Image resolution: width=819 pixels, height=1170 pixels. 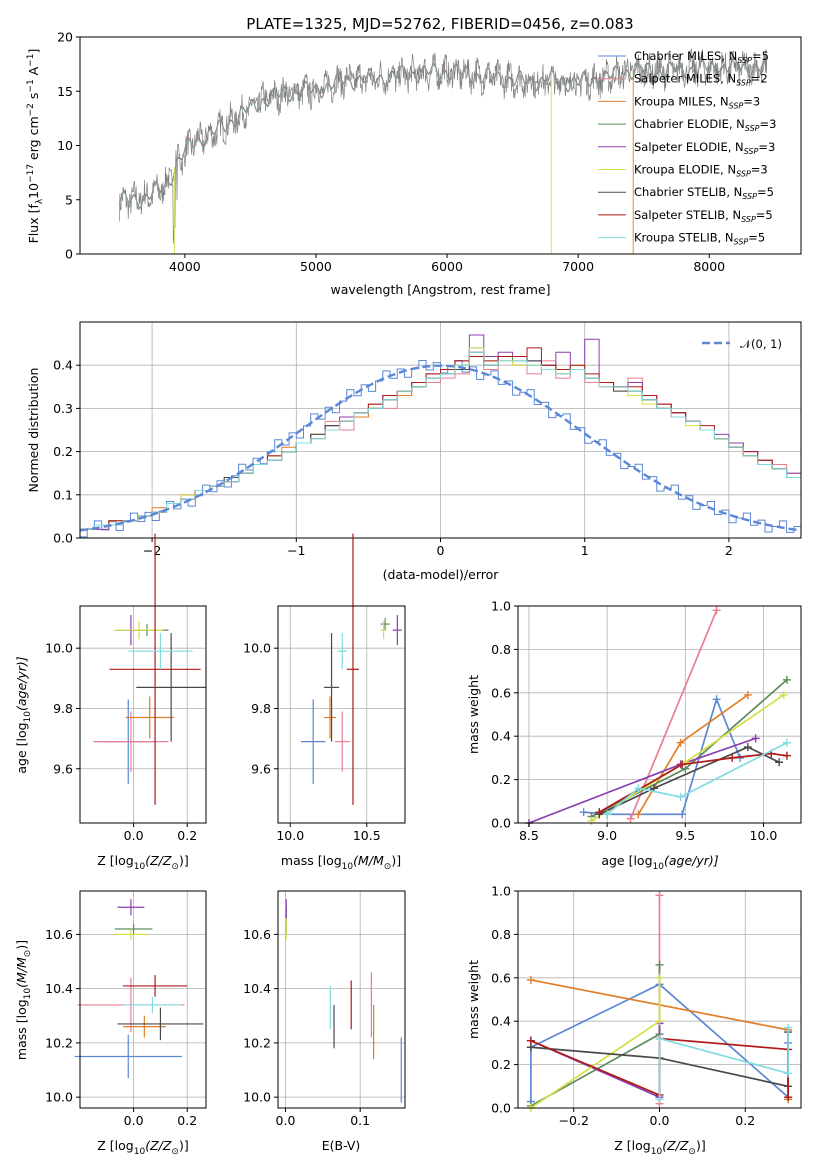 What do you see at coordinates (341, 862) in the screenshot?
I see `age-mass-xlabel: mass [log10(M/M⊙)]` at bounding box center [341, 862].